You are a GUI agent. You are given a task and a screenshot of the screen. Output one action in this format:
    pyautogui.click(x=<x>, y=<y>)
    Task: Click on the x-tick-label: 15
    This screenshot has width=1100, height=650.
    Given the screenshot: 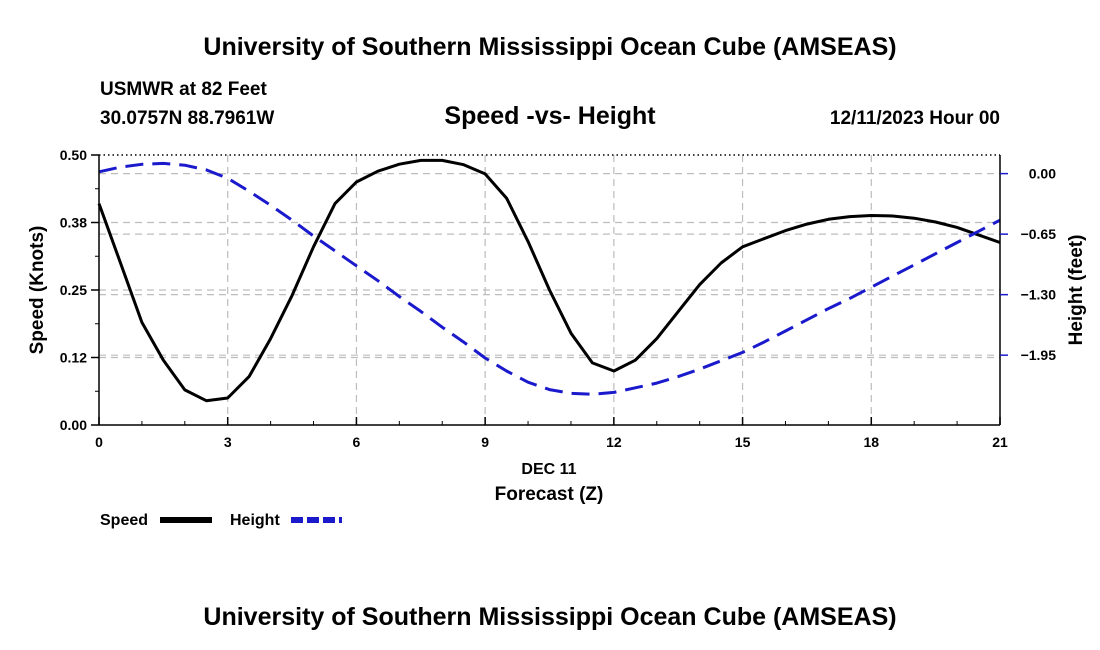 What is the action you would take?
    pyautogui.click(x=743, y=442)
    